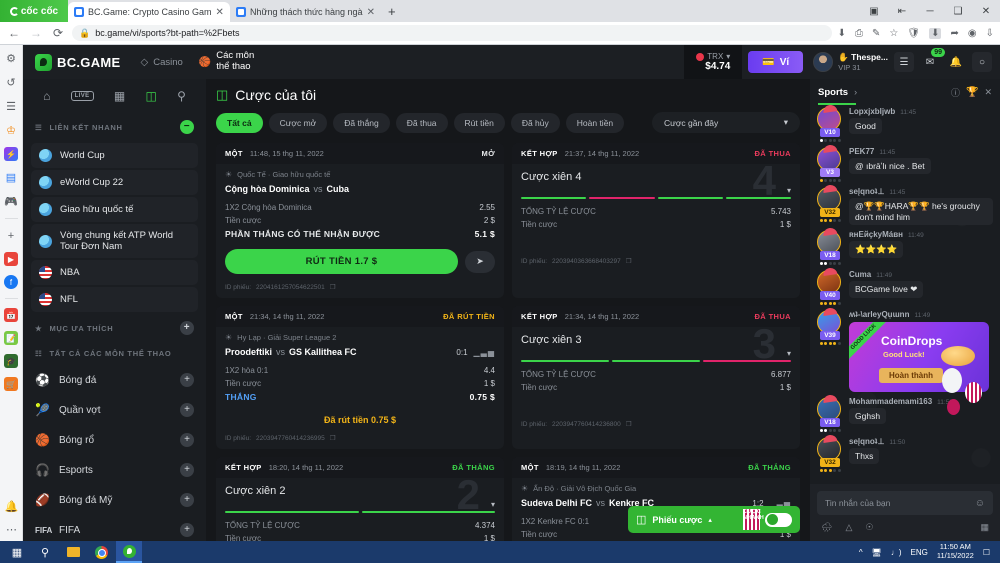 The width and height of the screenshot is (1000, 563). Describe the element at coordinates (187, 328) in the screenshot. I see `add-favorite-button: +` at that location.